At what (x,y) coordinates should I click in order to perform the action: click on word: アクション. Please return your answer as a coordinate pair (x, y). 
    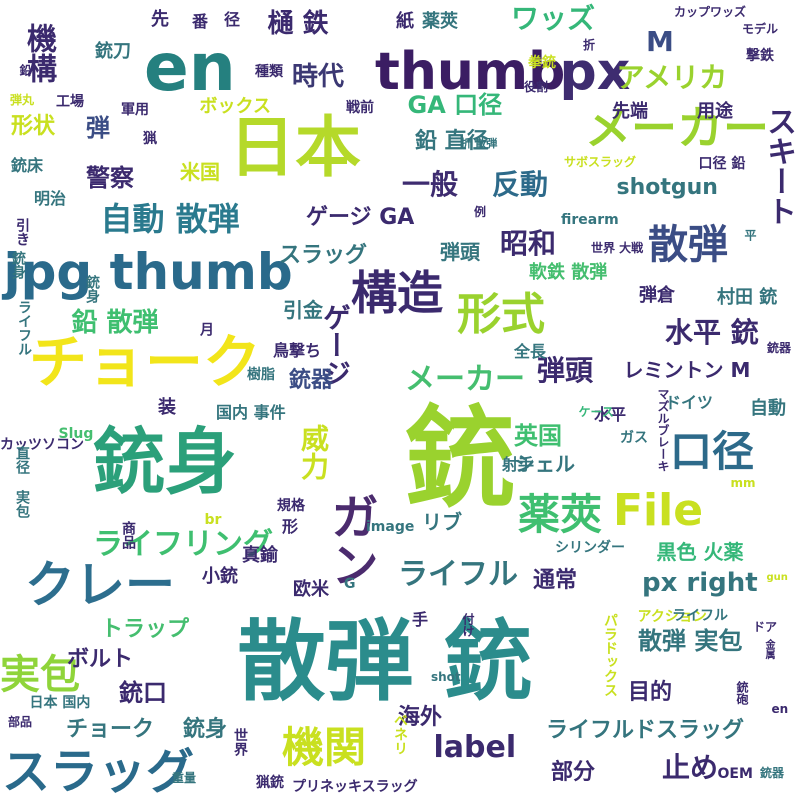
    Looking at the image, I should click on (672, 617).